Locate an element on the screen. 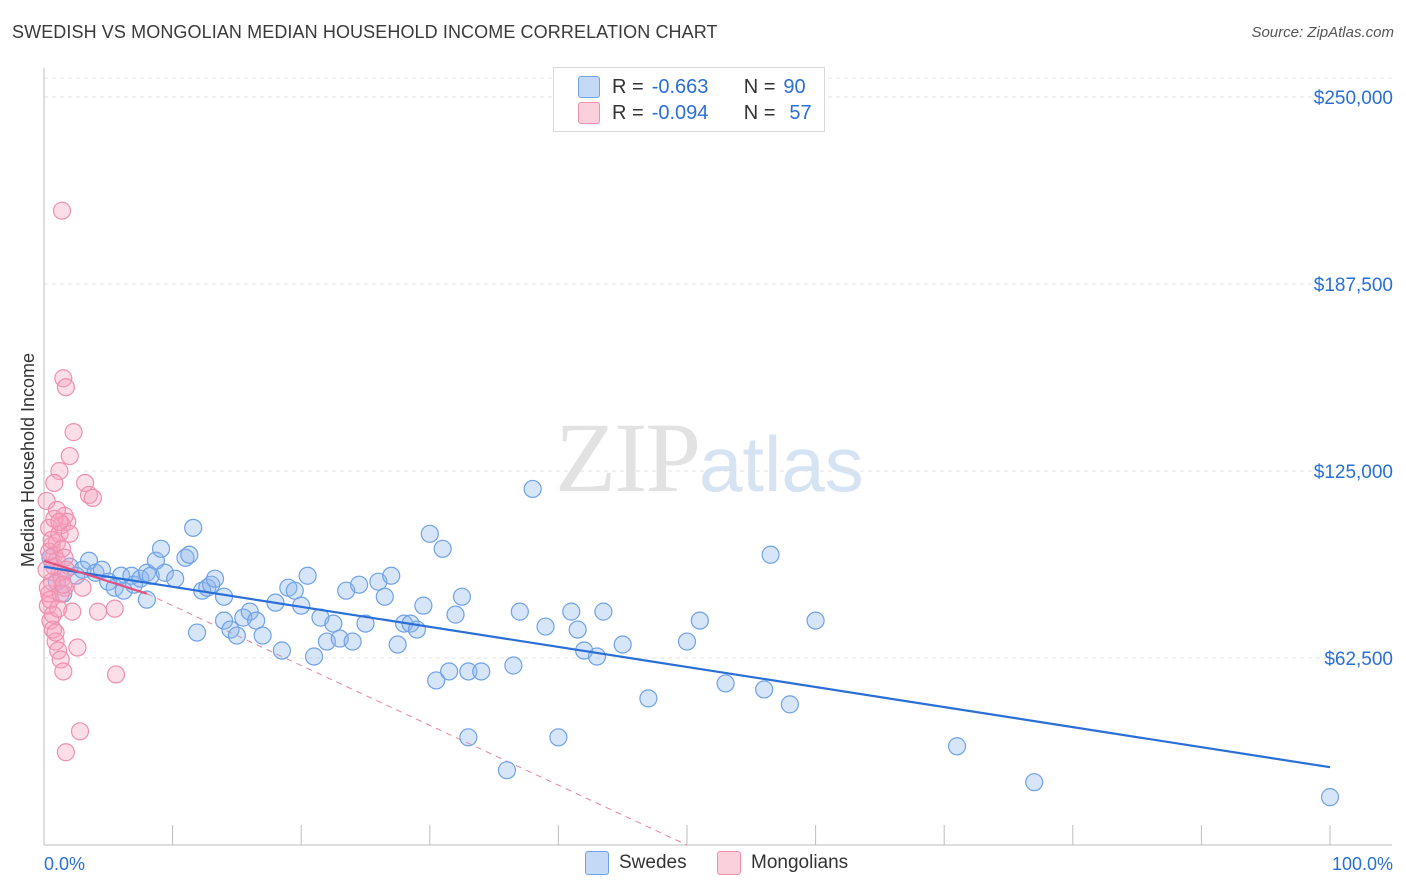  legend-row-mongolians: R = -0.094 N = 57 is located at coordinates (695, 113).